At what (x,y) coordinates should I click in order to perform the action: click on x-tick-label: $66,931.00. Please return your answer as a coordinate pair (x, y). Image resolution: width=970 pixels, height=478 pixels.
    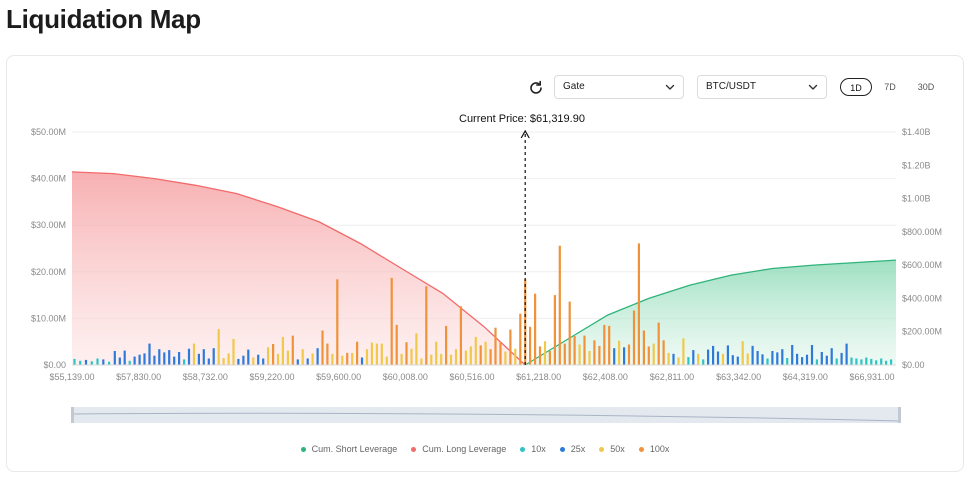
    Looking at the image, I should click on (871, 377).